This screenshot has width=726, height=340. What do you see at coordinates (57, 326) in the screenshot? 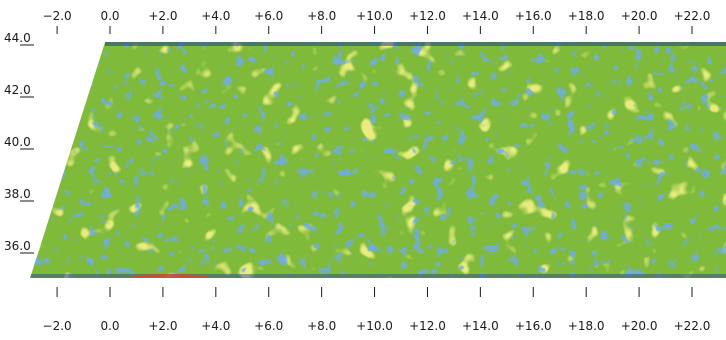
I see `longitude-tick-label-bottom: −2.0` at bounding box center [57, 326].